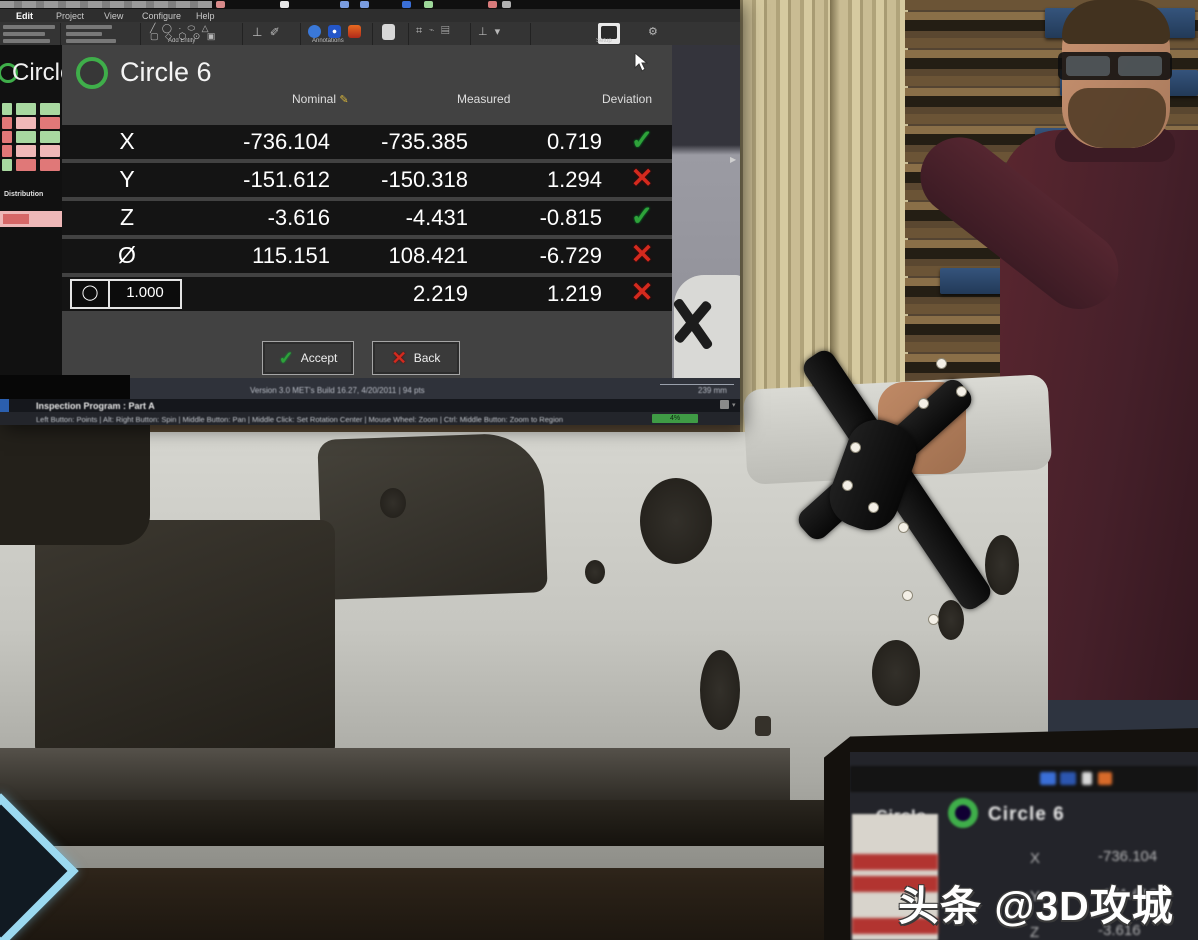  What do you see at coordinates (1128, 894) in the screenshot?
I see `laptop-row-value: -151.612` at bounding box center [1128, 894].